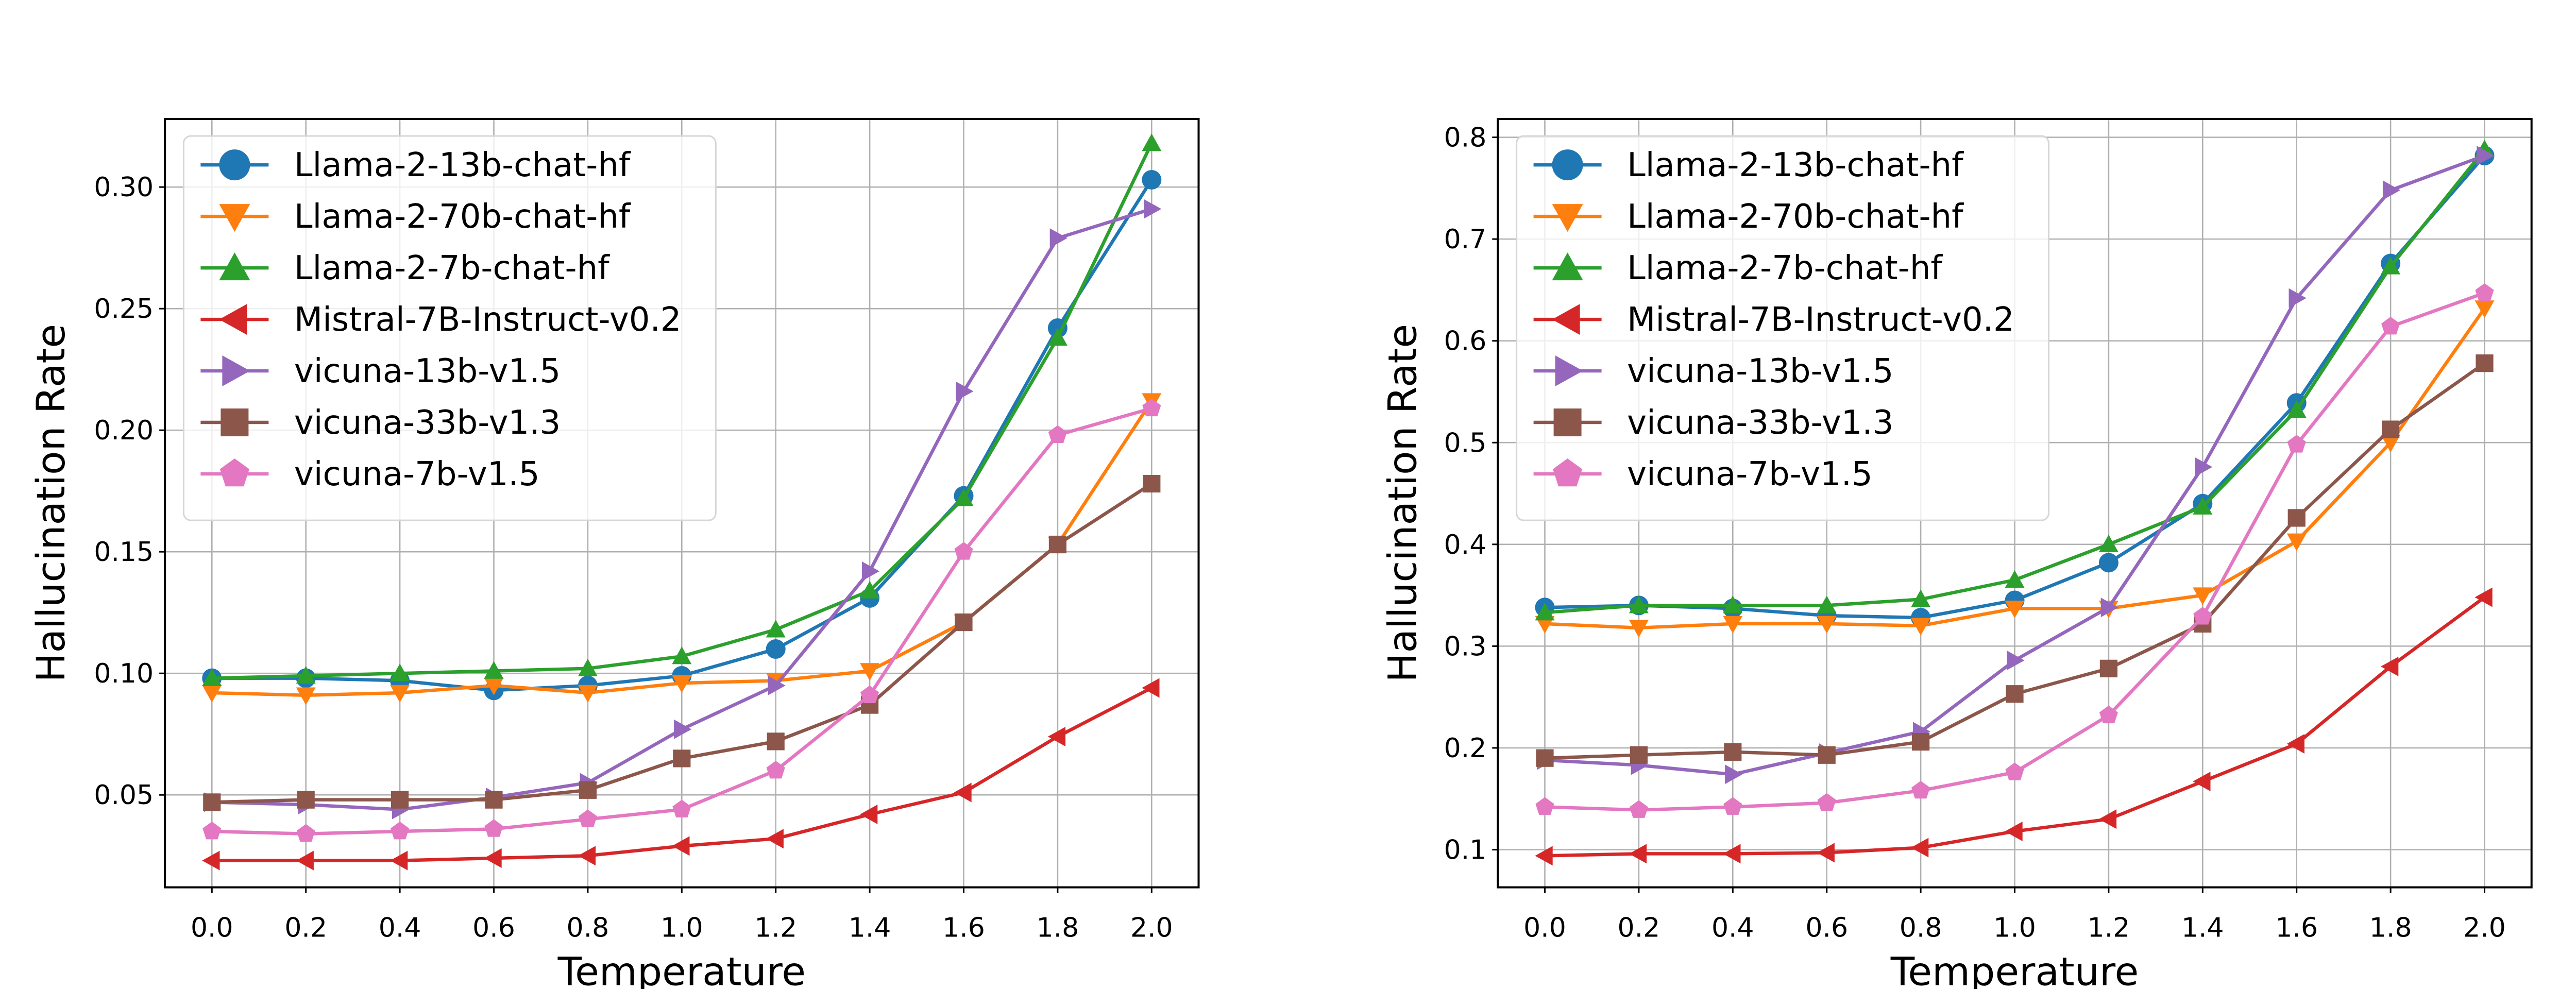 The image size is (2576, 989). I want to click on legend-label: vicuna-33b-v1.3, so click(427, 423).